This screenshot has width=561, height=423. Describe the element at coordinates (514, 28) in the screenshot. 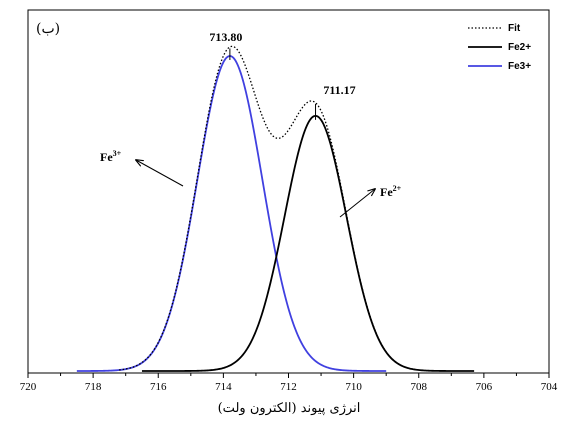

I see `legend-label-fit: Fit` at that location.